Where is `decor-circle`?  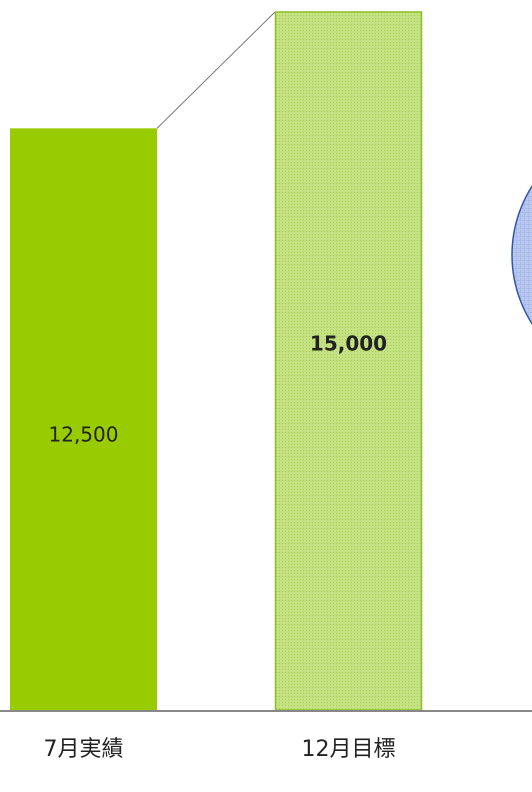 decor-circle is located at coordinates (521, 255).